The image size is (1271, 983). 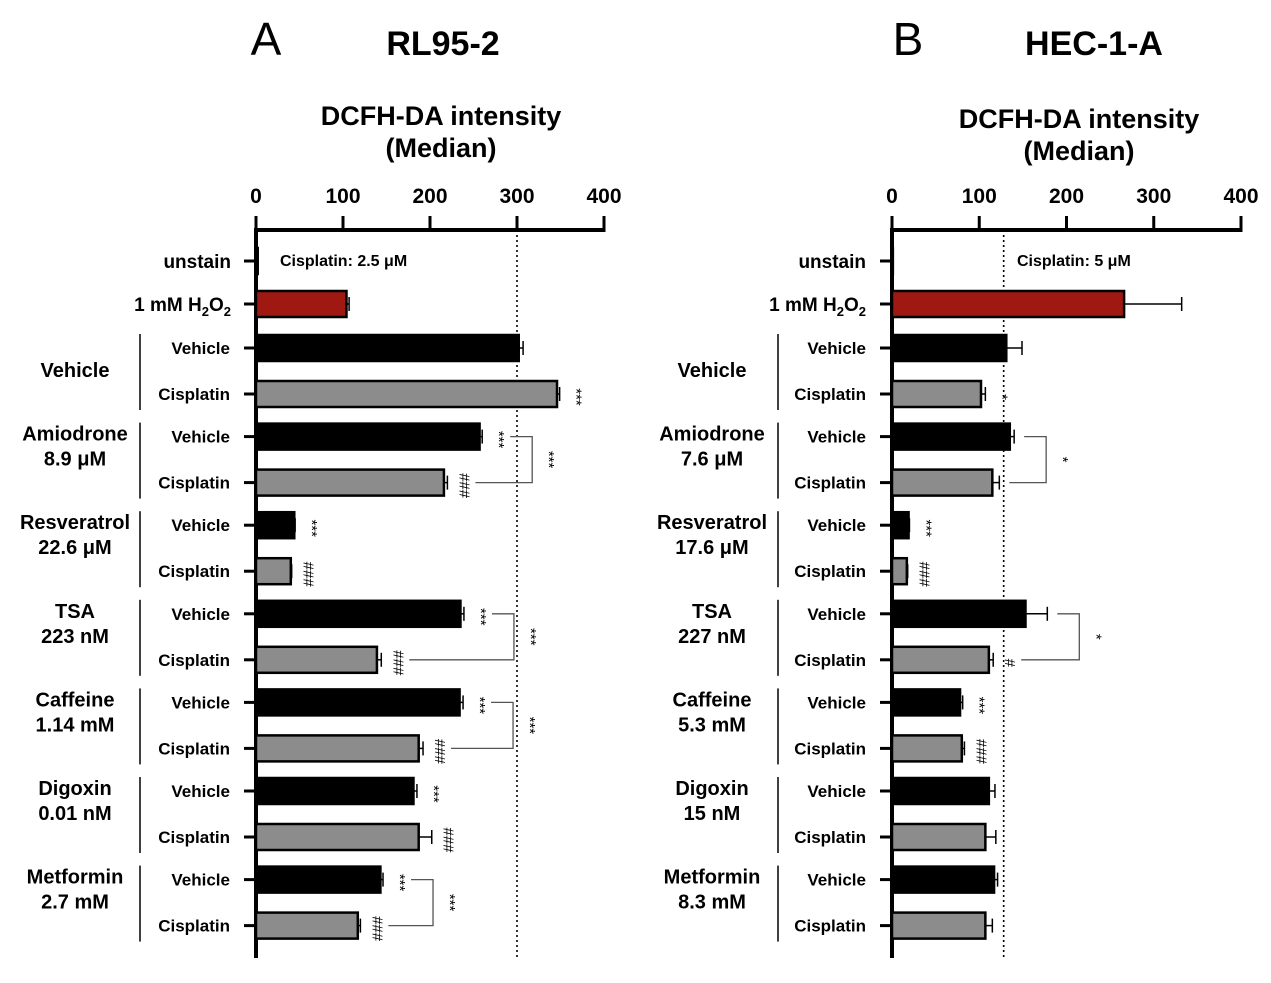 What do you see at coordinates (75, 725) in the screenshot?
I see `group-label-dose: 1.14 mM` at bounding box center [75, 725].